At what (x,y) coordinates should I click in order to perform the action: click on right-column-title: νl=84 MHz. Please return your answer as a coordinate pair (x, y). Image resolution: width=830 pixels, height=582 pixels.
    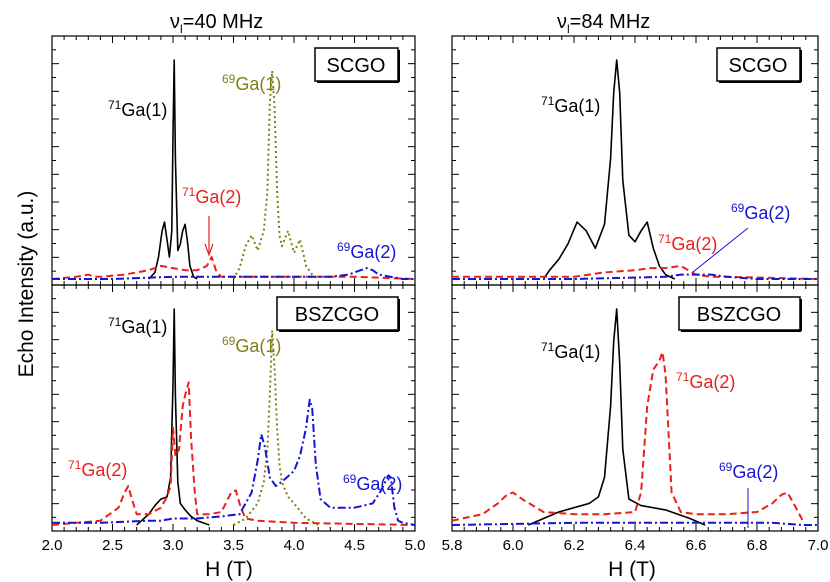
    Looking at the image, I should click on (603, 23).